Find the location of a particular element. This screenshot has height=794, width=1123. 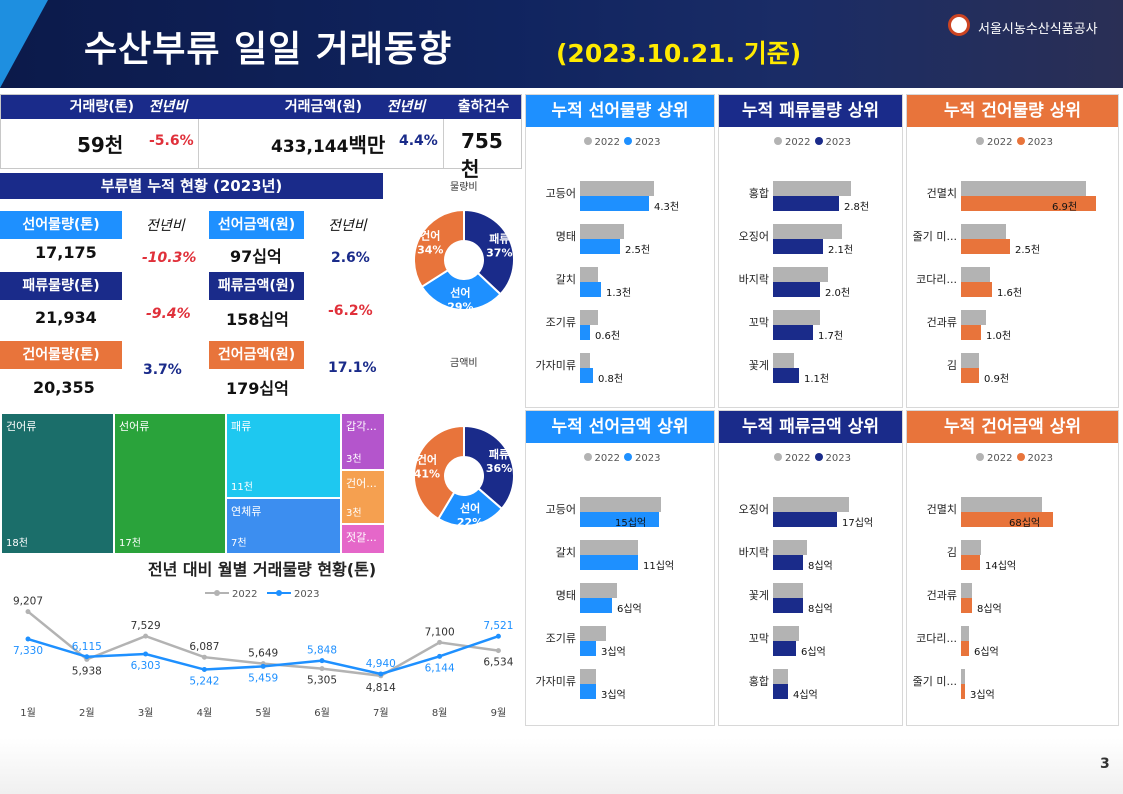

fresh-amount-unit: 십억 is located at coordinates (267, 256).